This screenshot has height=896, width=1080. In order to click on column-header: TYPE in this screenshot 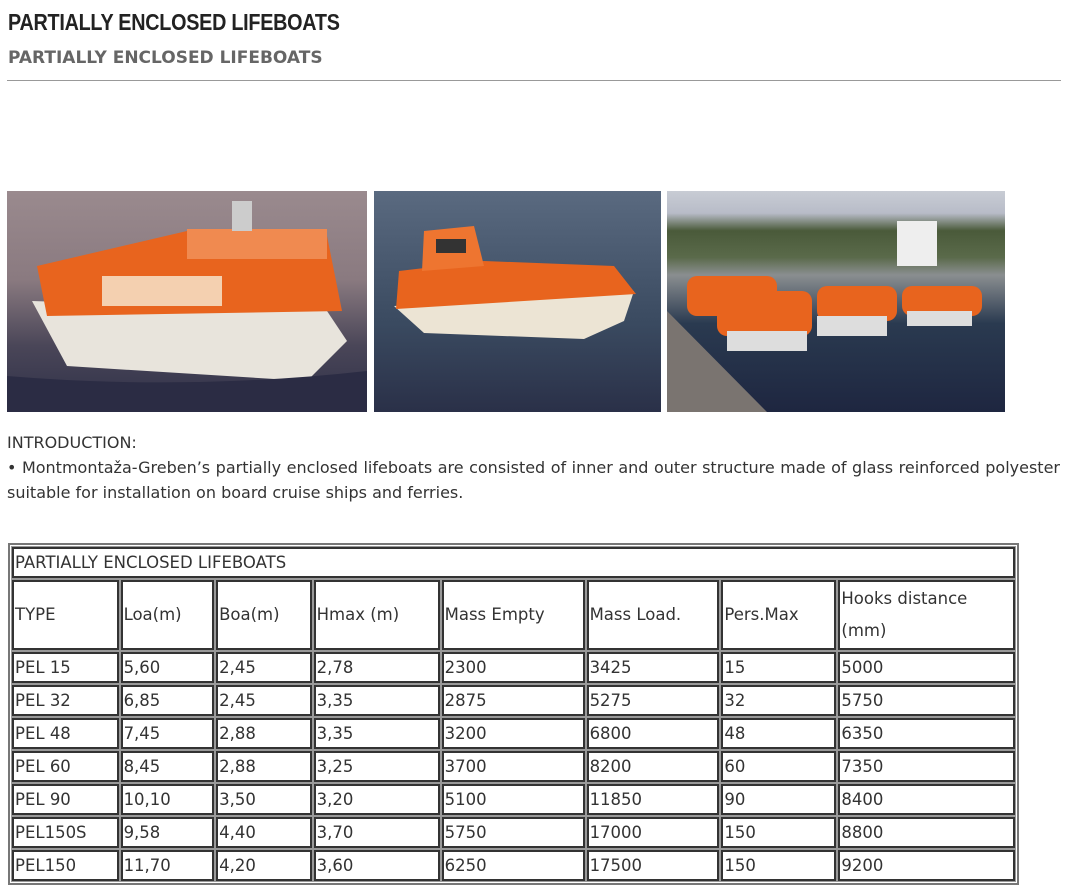, I will do `click(65, 615)`.